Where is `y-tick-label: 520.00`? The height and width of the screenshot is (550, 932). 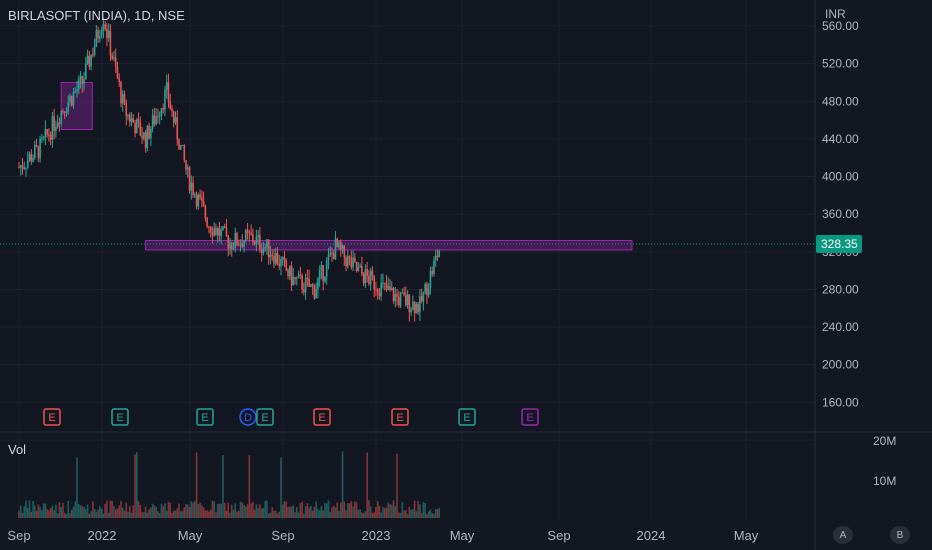
y-tick-label: 520.00 is located at coordinates (840, 64).